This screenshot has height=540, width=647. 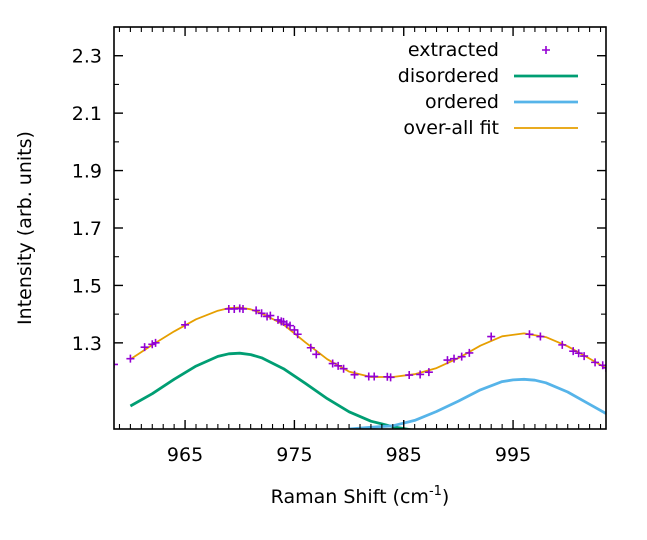 What do you see at coordinates (451, 128) in the screenshot?
I see `legend-label-over-all-fit: over-all fit` at bounding box center [451, 128].